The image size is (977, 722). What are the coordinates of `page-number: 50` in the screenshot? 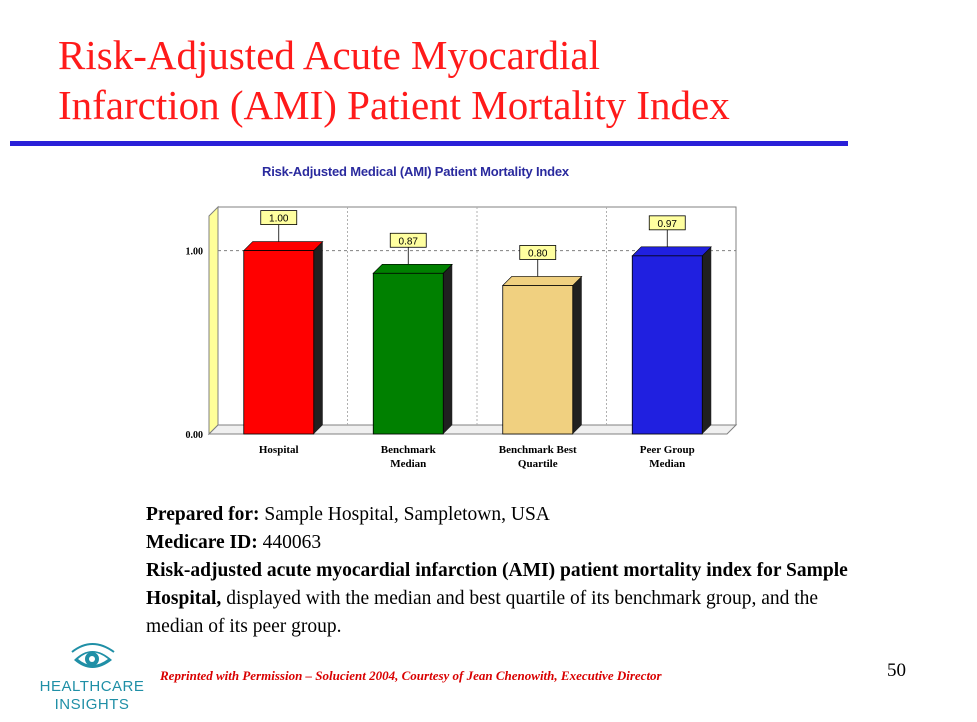 It's located at (896, 670).